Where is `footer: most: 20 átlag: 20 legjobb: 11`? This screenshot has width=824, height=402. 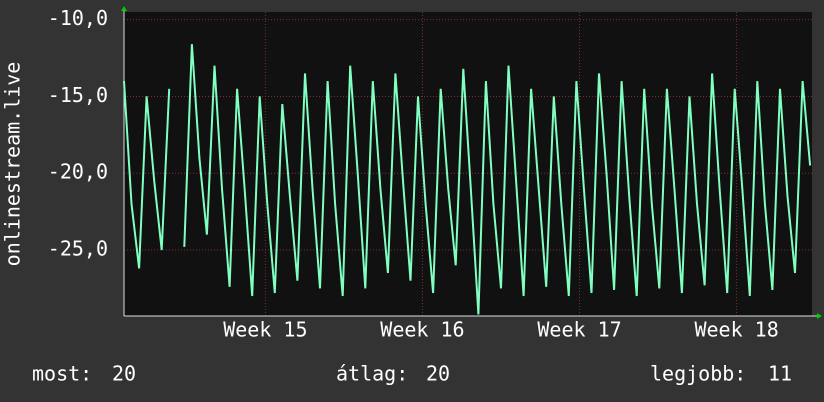 footer: most: 20 átlag: 20 legjobb: 11 is located at coordinates (412, 374).